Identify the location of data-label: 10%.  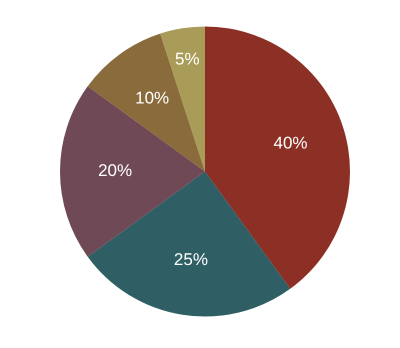
(152, 98).